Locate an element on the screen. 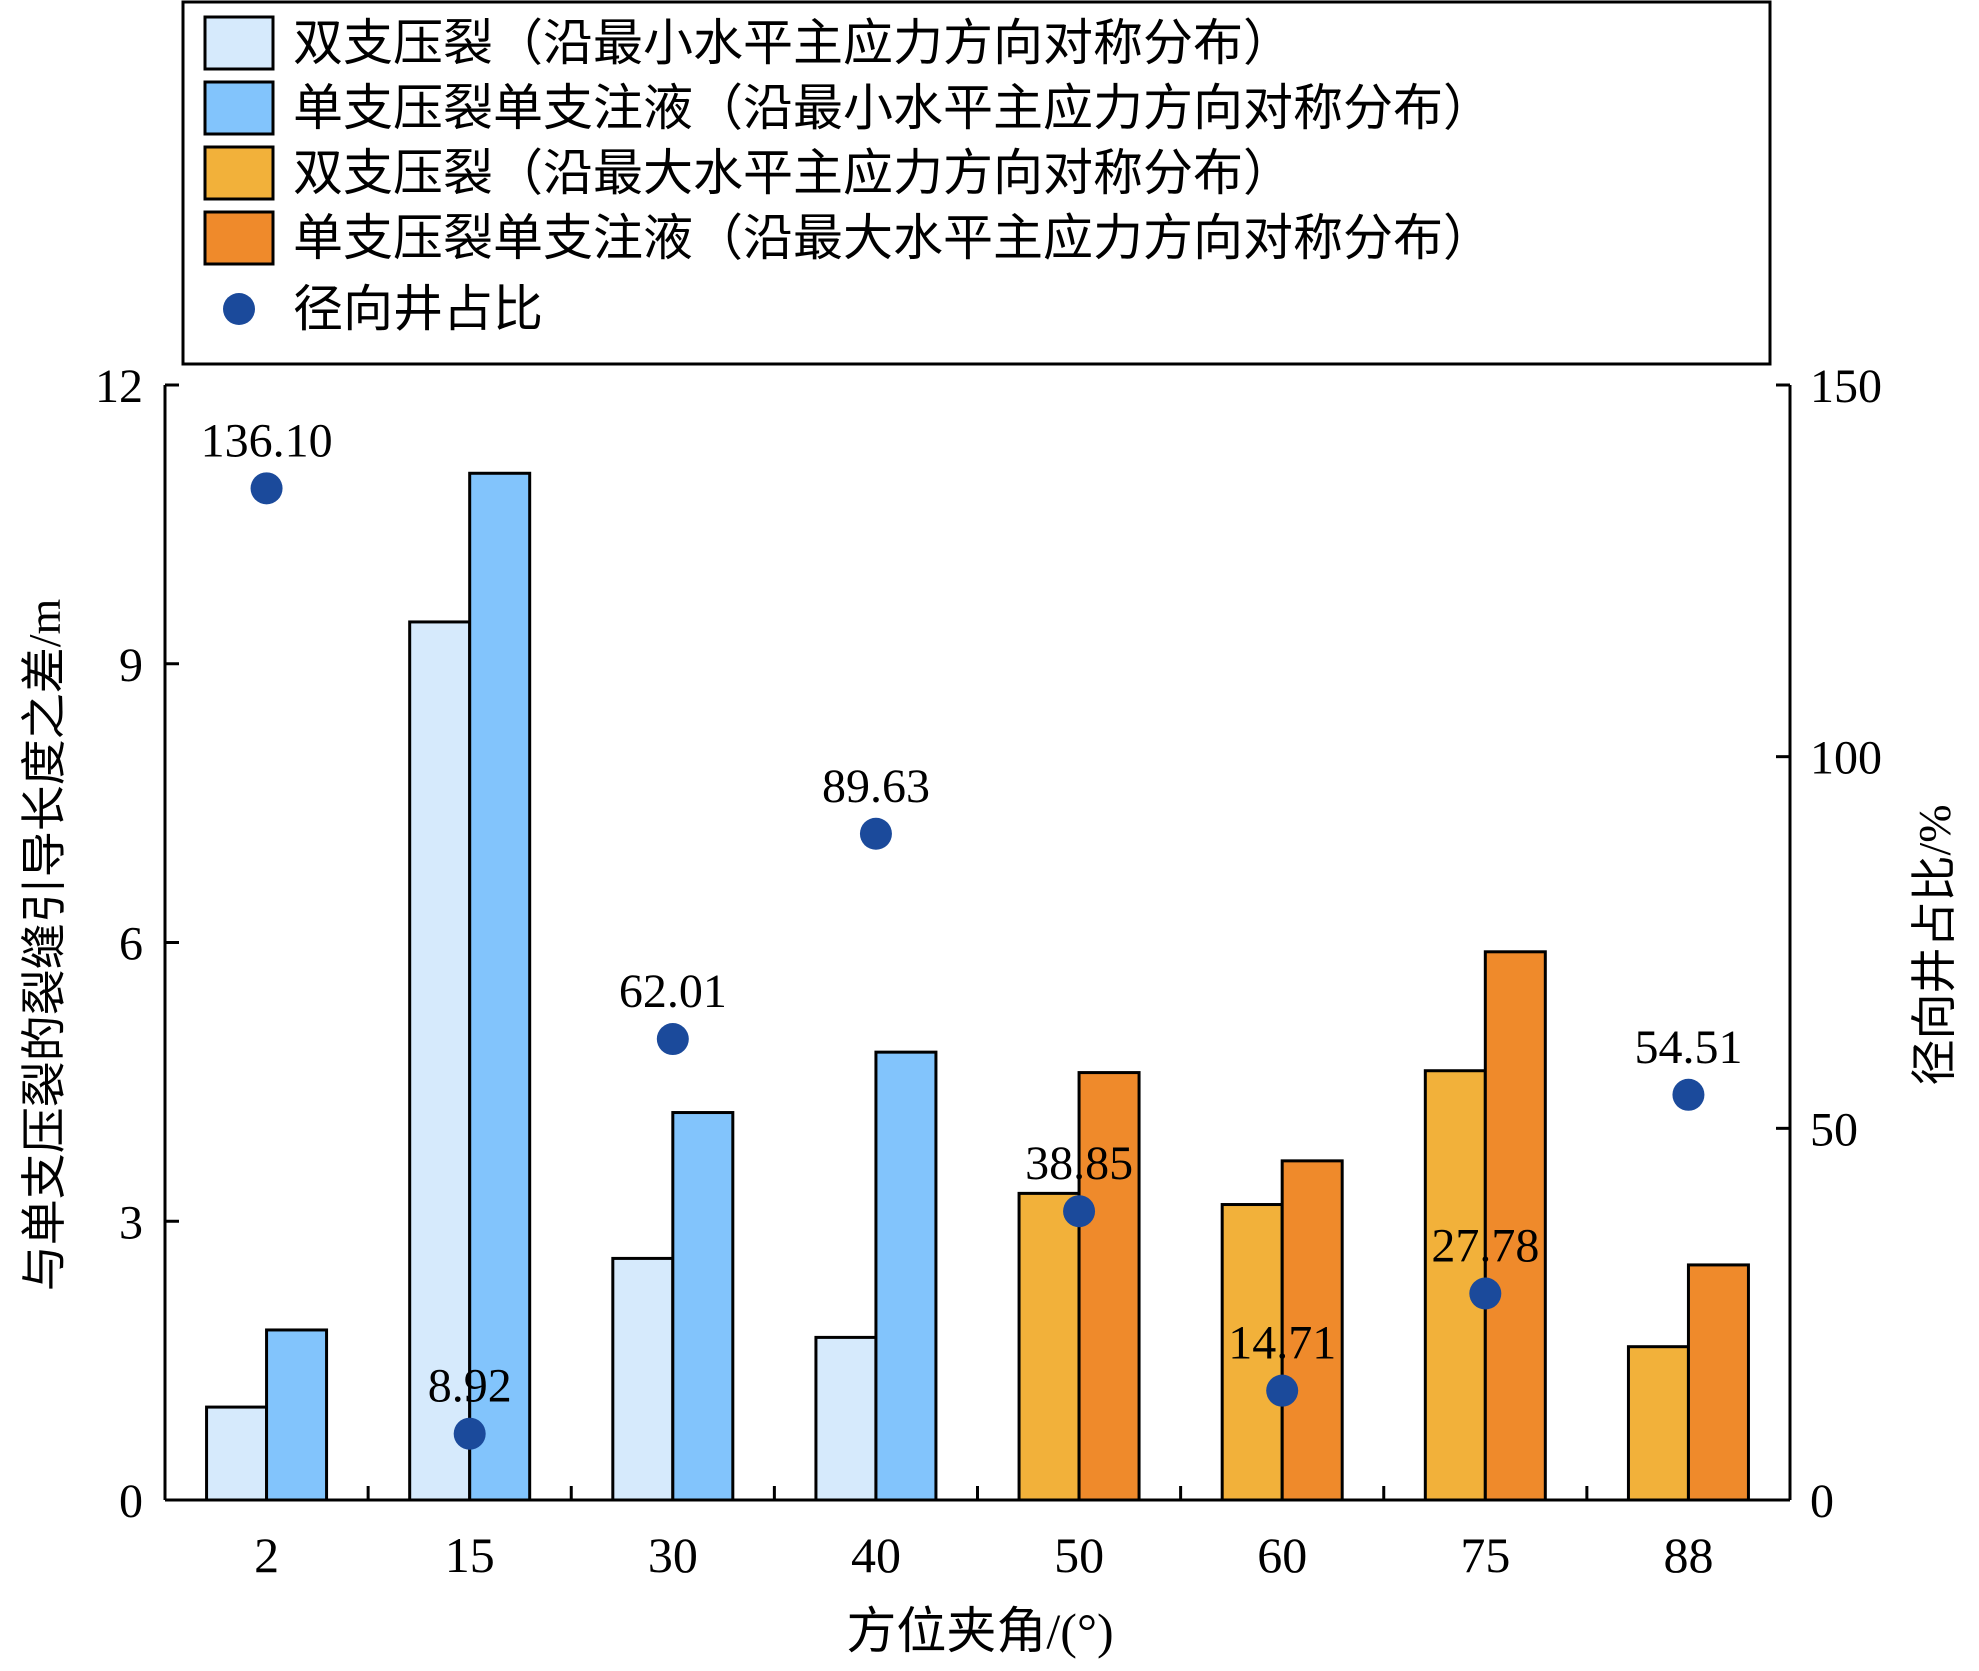  y2-tick-label: 50 is located at coordinates (1834, 1129).